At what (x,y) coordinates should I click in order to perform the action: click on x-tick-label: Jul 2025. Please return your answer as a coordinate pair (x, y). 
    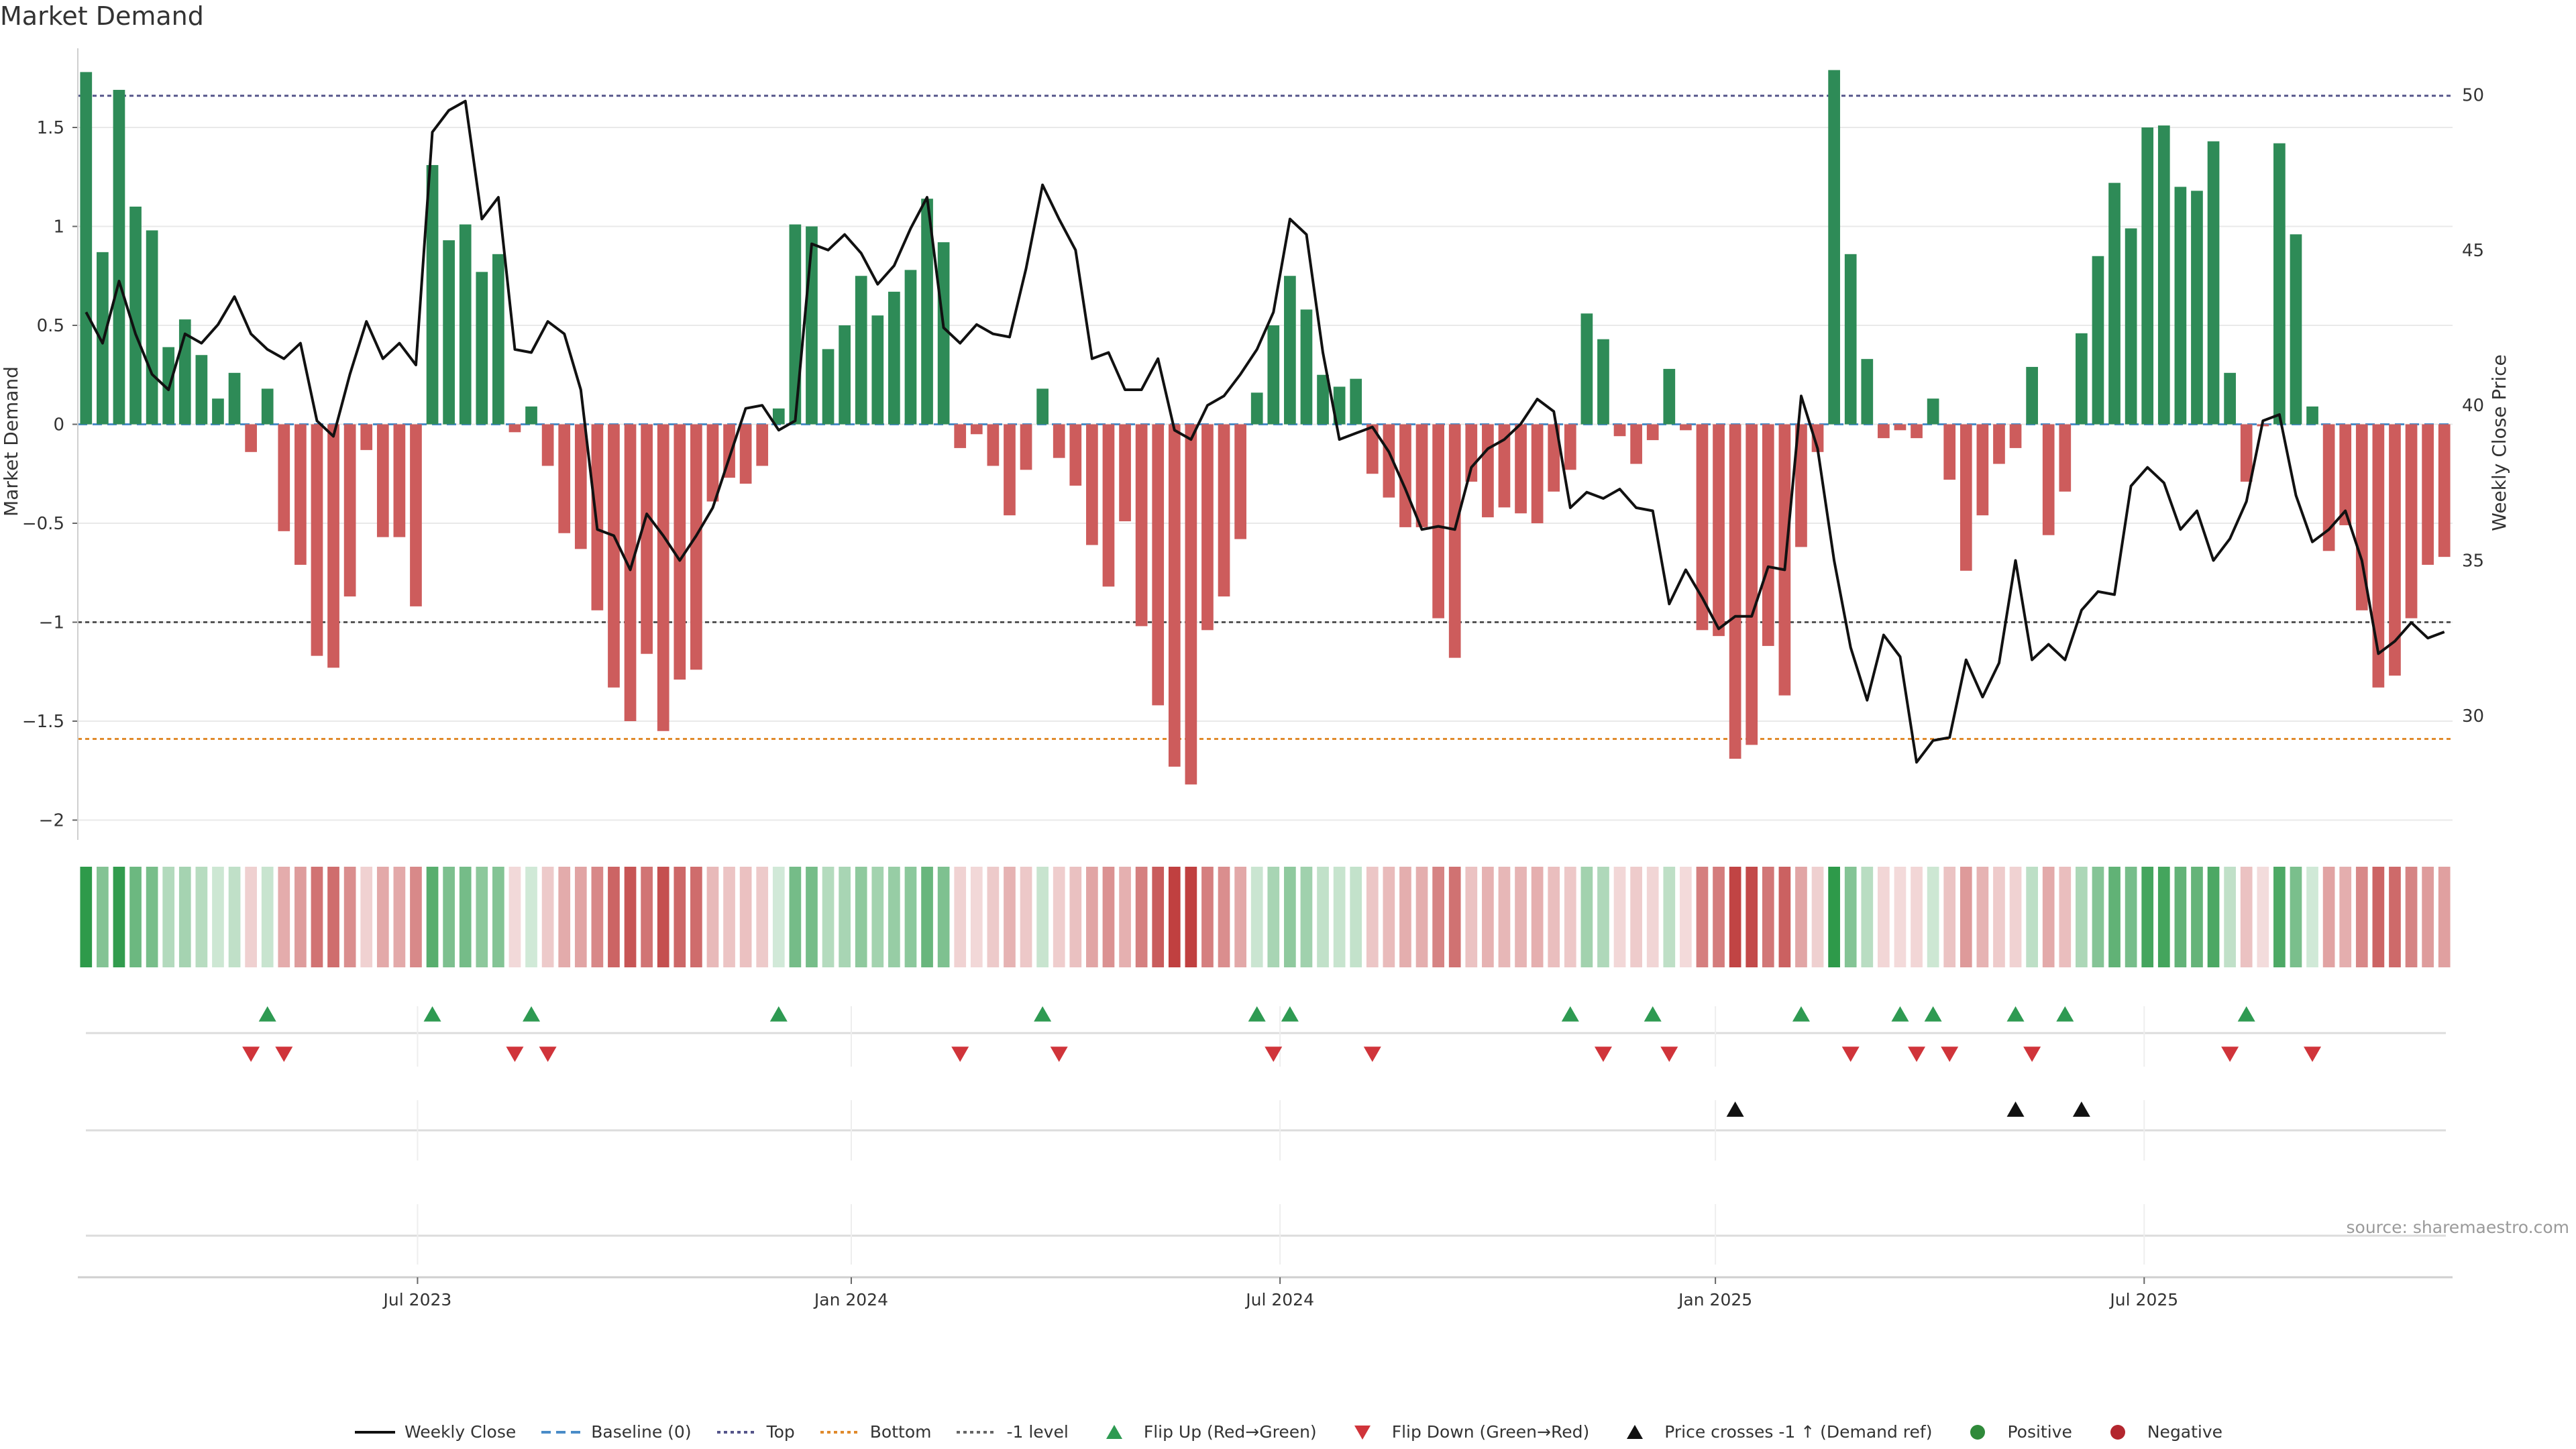
    Looking at the image, I should click on (2143, 1299).